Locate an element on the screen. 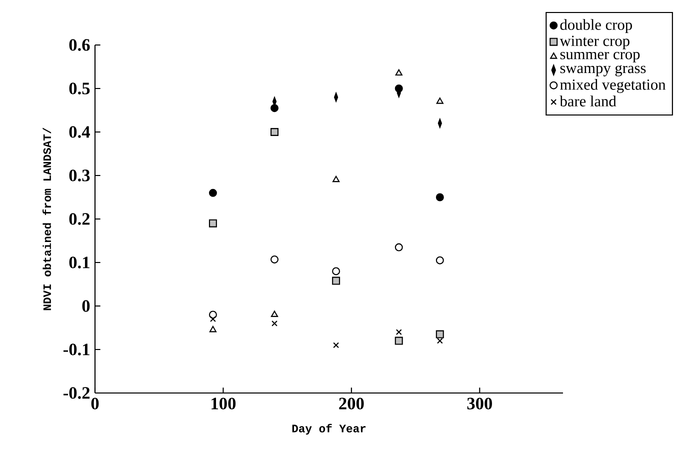 The width and height of the screenshot is (676, 462). y-tick-label: 0.5 is located at coordinates (79, 88).